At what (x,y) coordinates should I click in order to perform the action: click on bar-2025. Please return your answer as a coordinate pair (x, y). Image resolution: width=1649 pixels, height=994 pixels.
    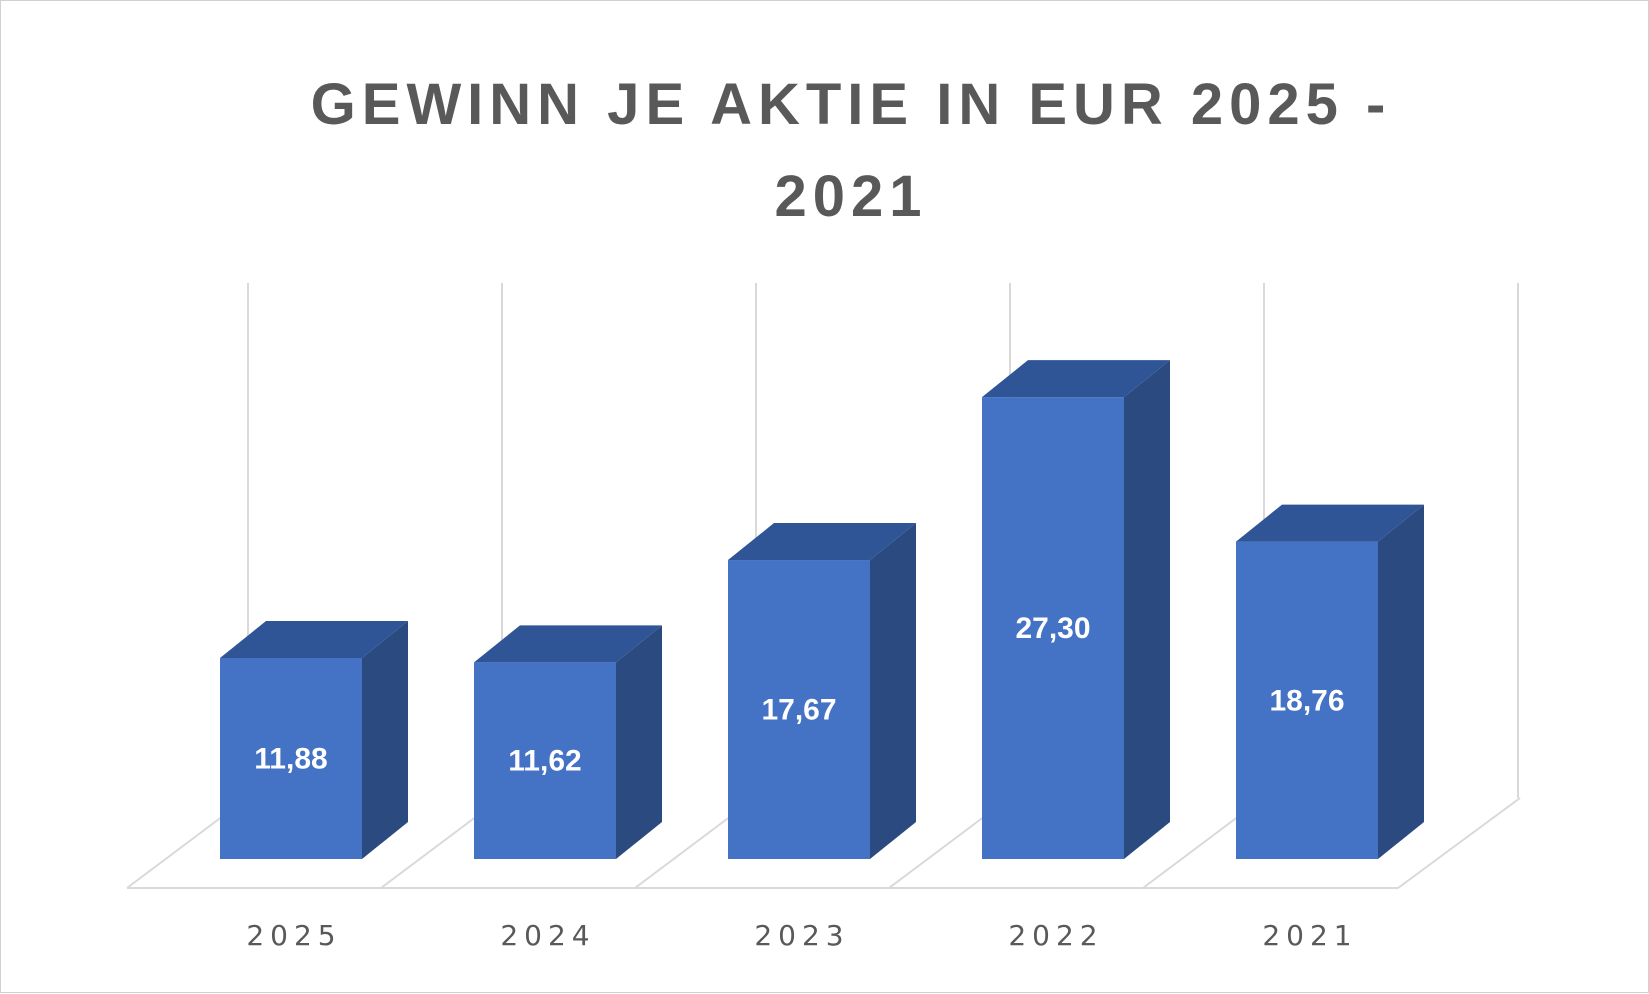
    Looking at the image, I should click on (291, 758).